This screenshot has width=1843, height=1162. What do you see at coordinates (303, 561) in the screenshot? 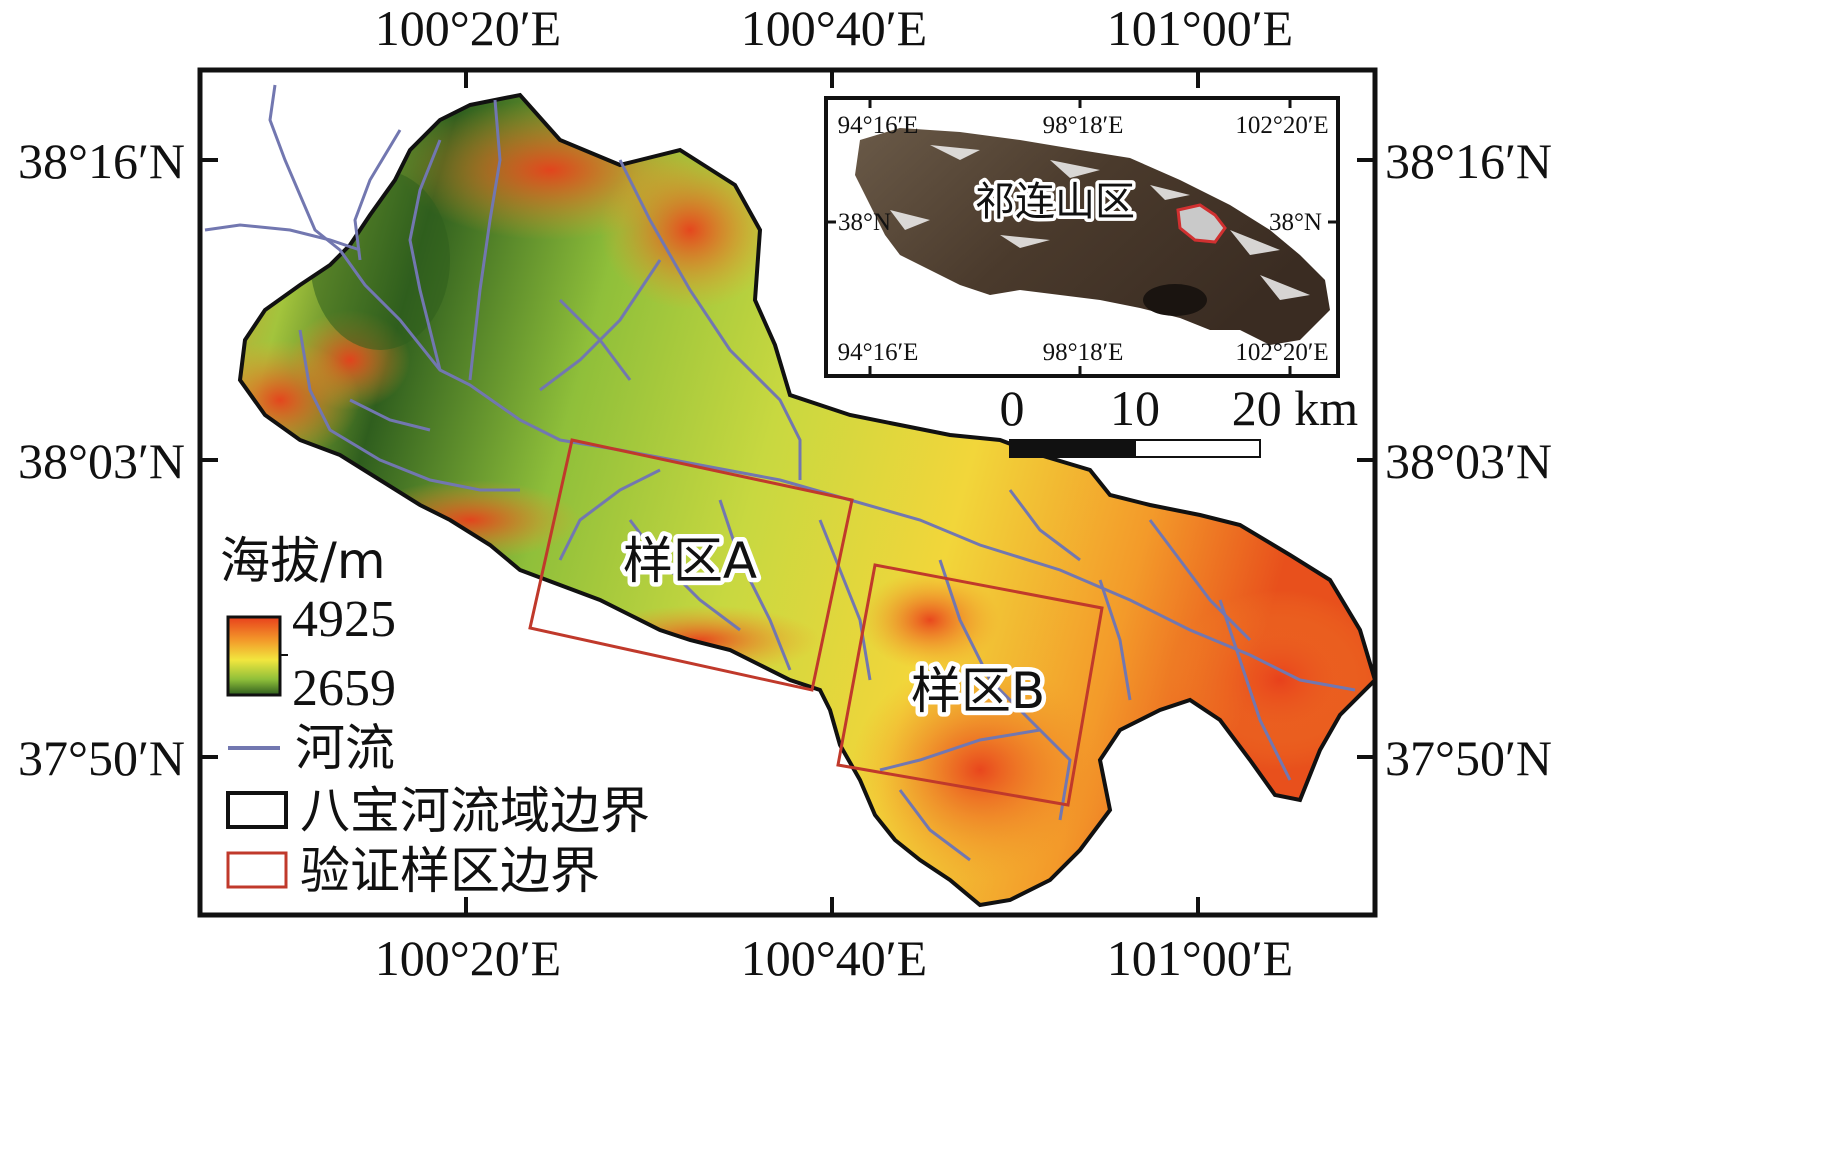
I see `legend-elevation-title: 海拔/m` at bounding box center [303, 561].